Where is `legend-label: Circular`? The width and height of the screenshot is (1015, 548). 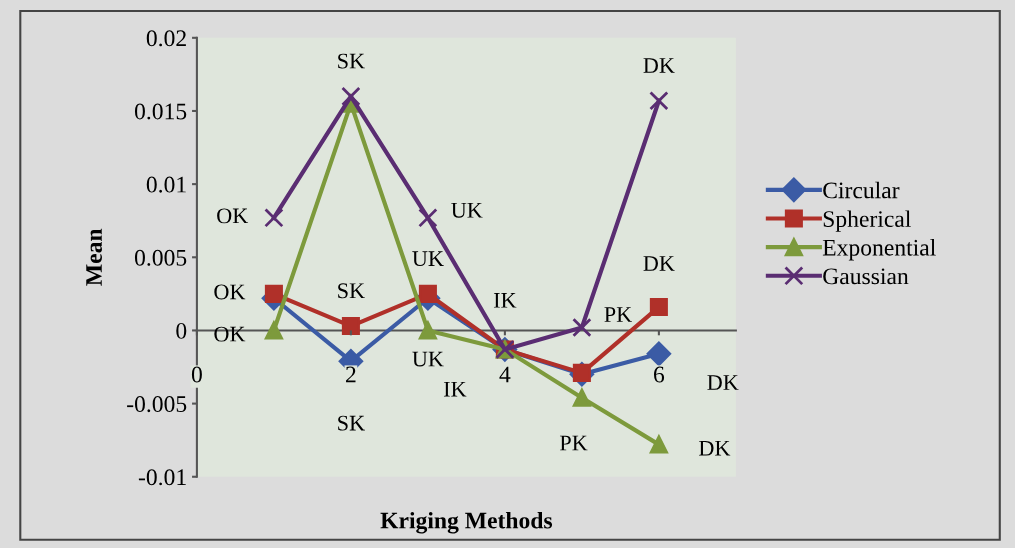 legend-label: Circular is located at coordinates (861, 190).